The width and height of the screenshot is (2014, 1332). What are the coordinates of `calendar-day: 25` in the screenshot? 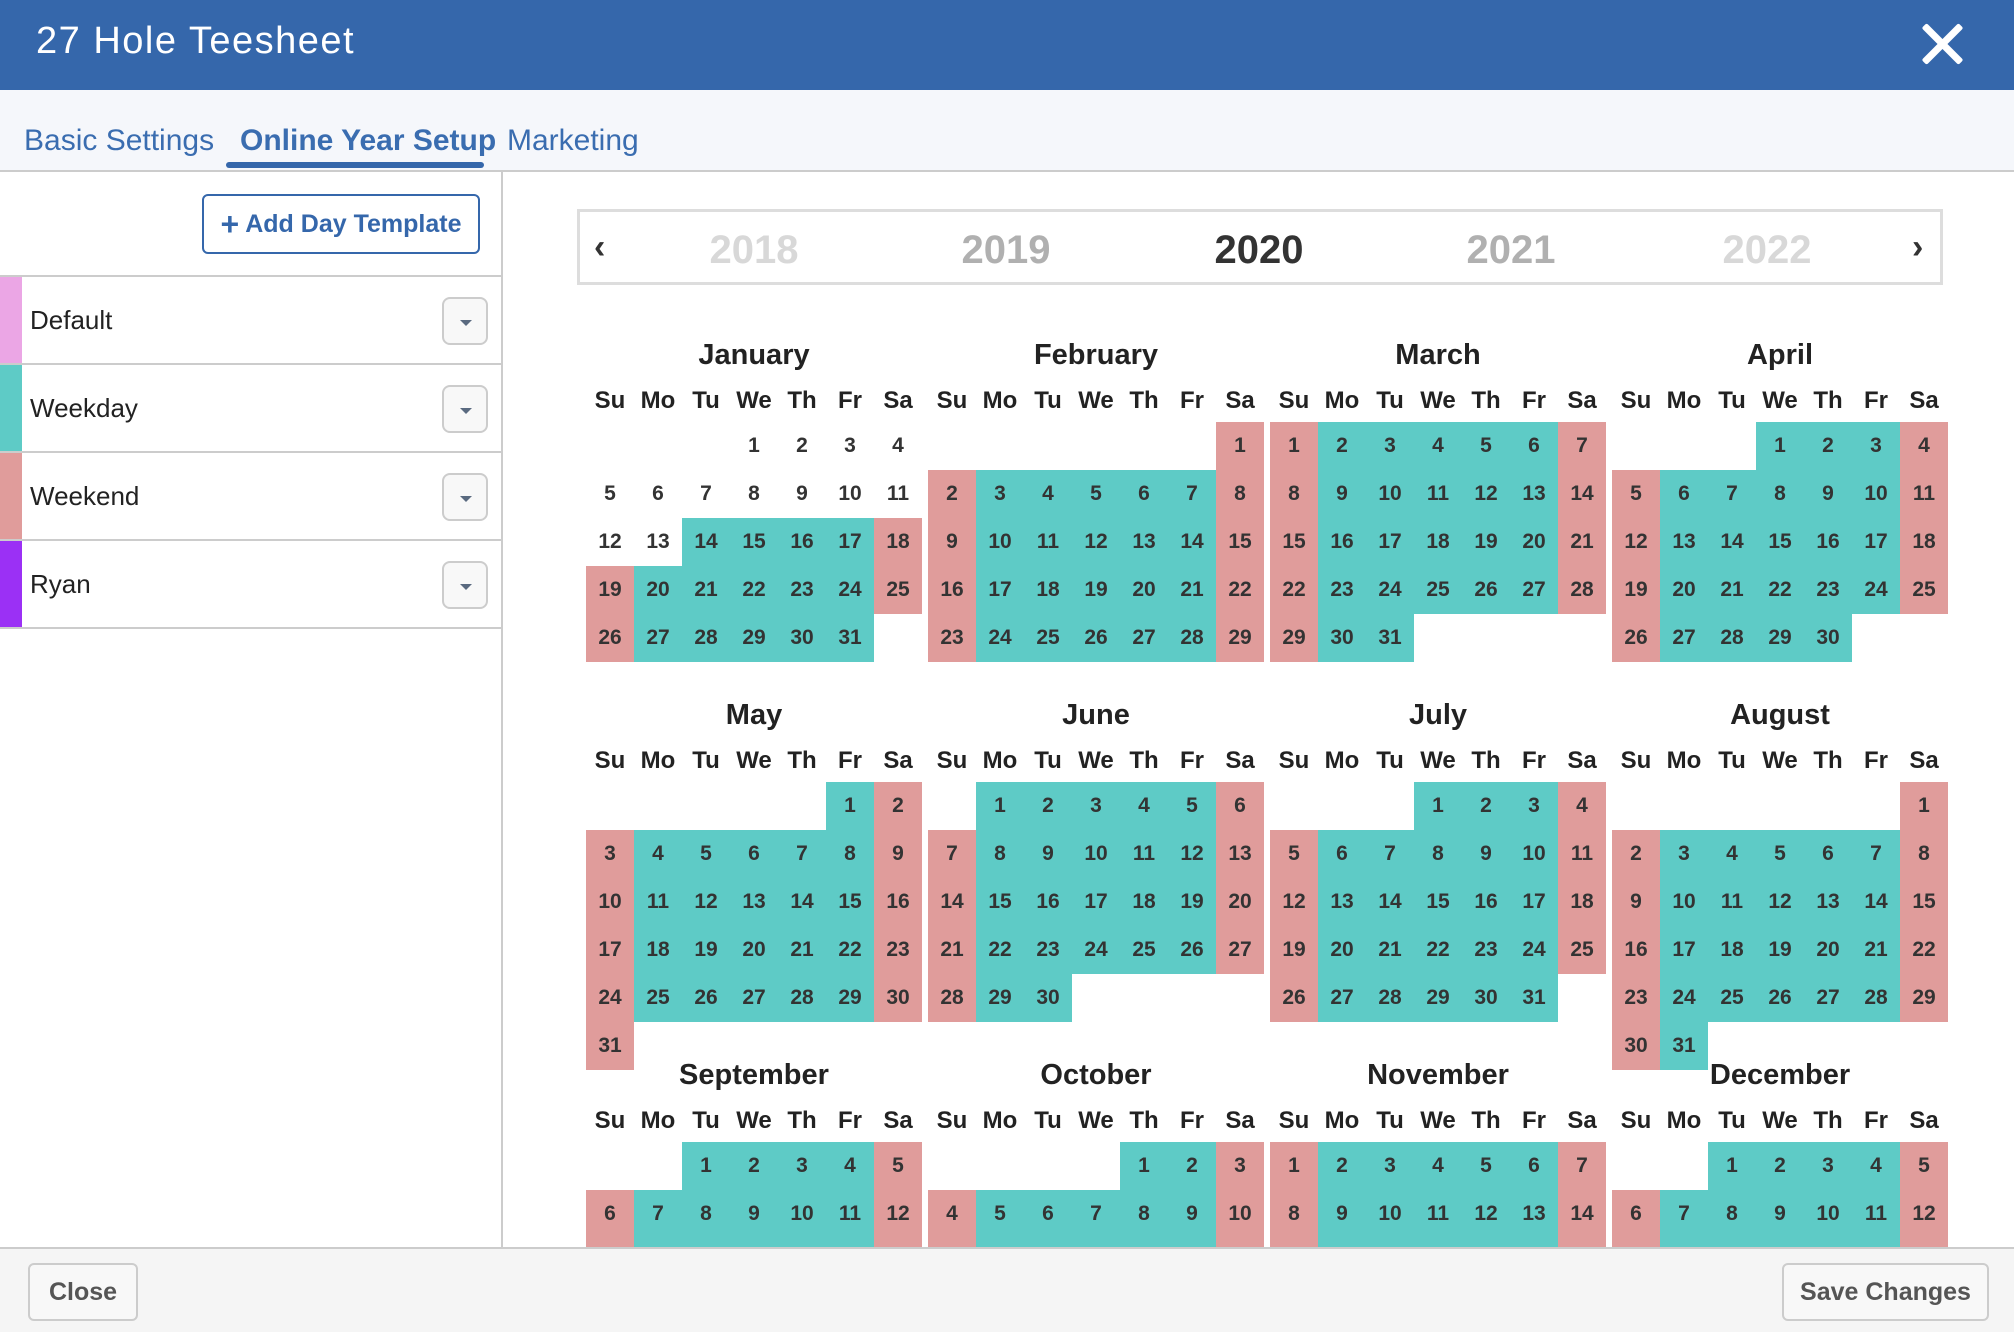 It's located at (658, 998).